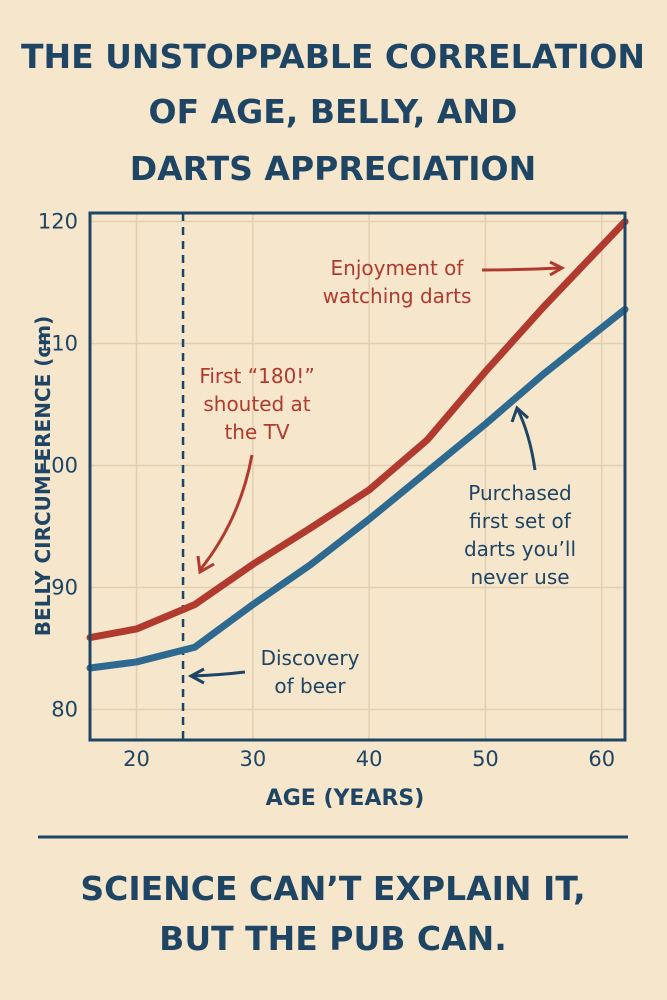 The image size is (667, 1000). I want to click on annotation: watching darts, so click(397, 296).